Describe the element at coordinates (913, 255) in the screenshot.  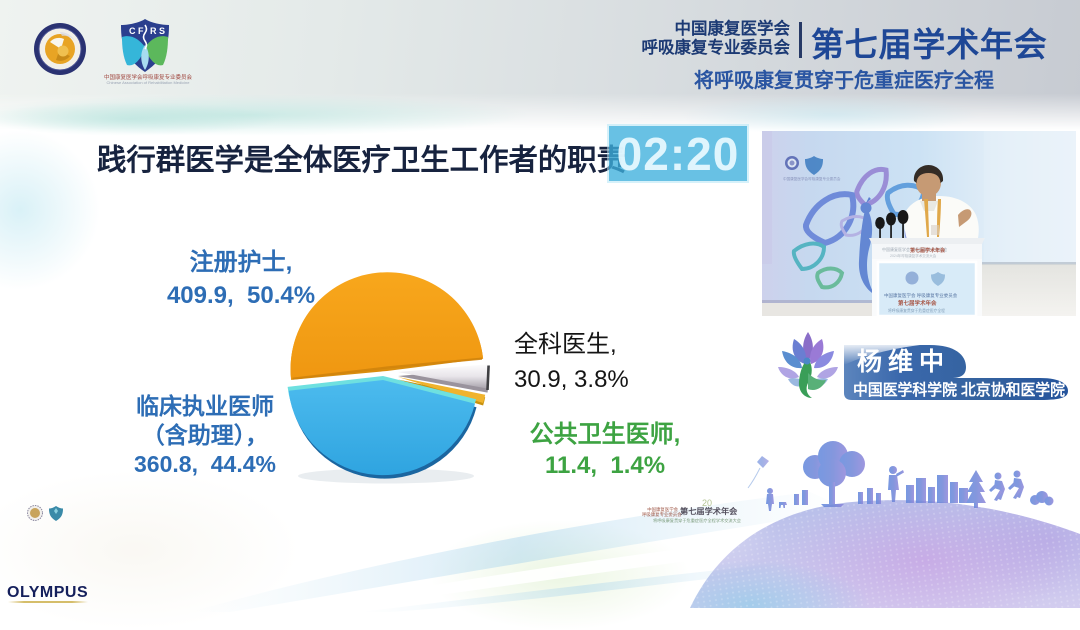
I see `svg-text: 2024年呼吸康复学术交流大会` at that location.